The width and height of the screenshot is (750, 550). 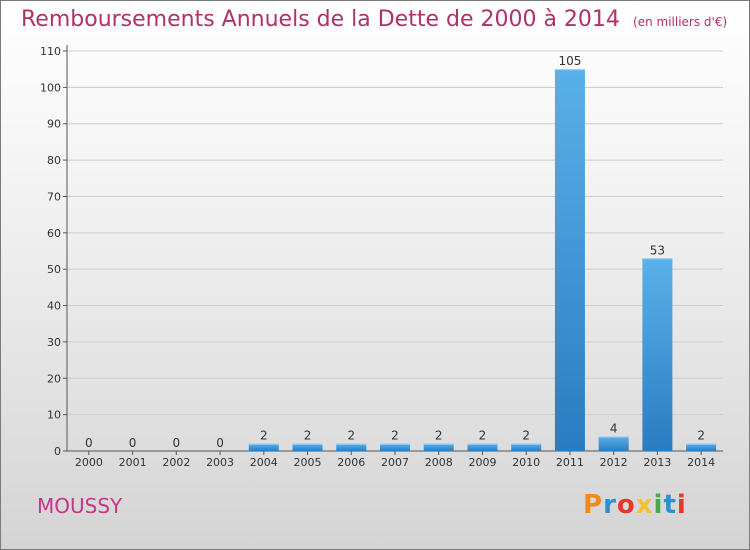 What do you see at coordinates (50, 51) in the screenshot?
I see `y-tick-label: 110` at bounding box center [50, 51].